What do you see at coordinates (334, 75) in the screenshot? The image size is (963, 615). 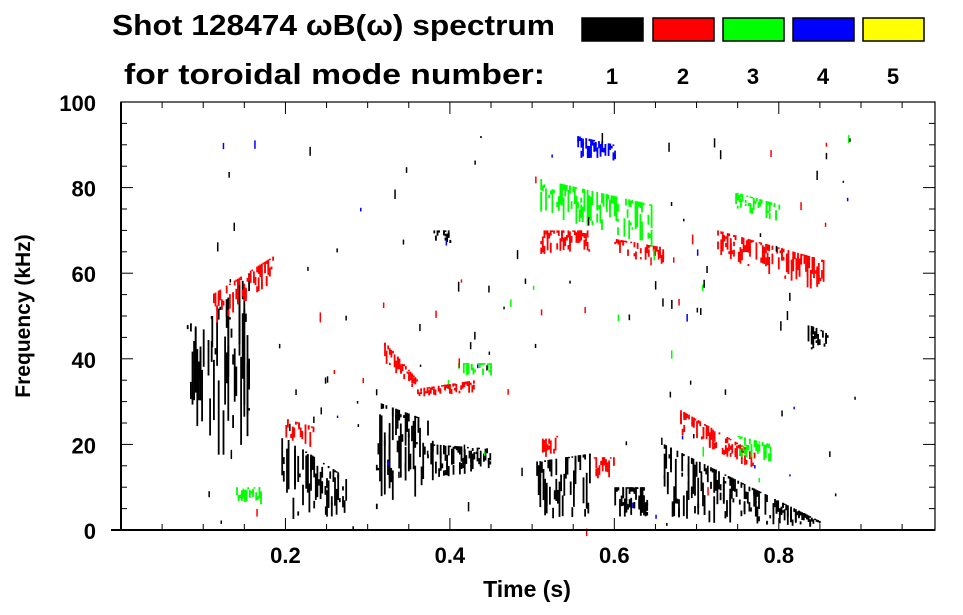 I see `chart-subtitle: for toroidal mode number:` at bounding box center [334, 75].